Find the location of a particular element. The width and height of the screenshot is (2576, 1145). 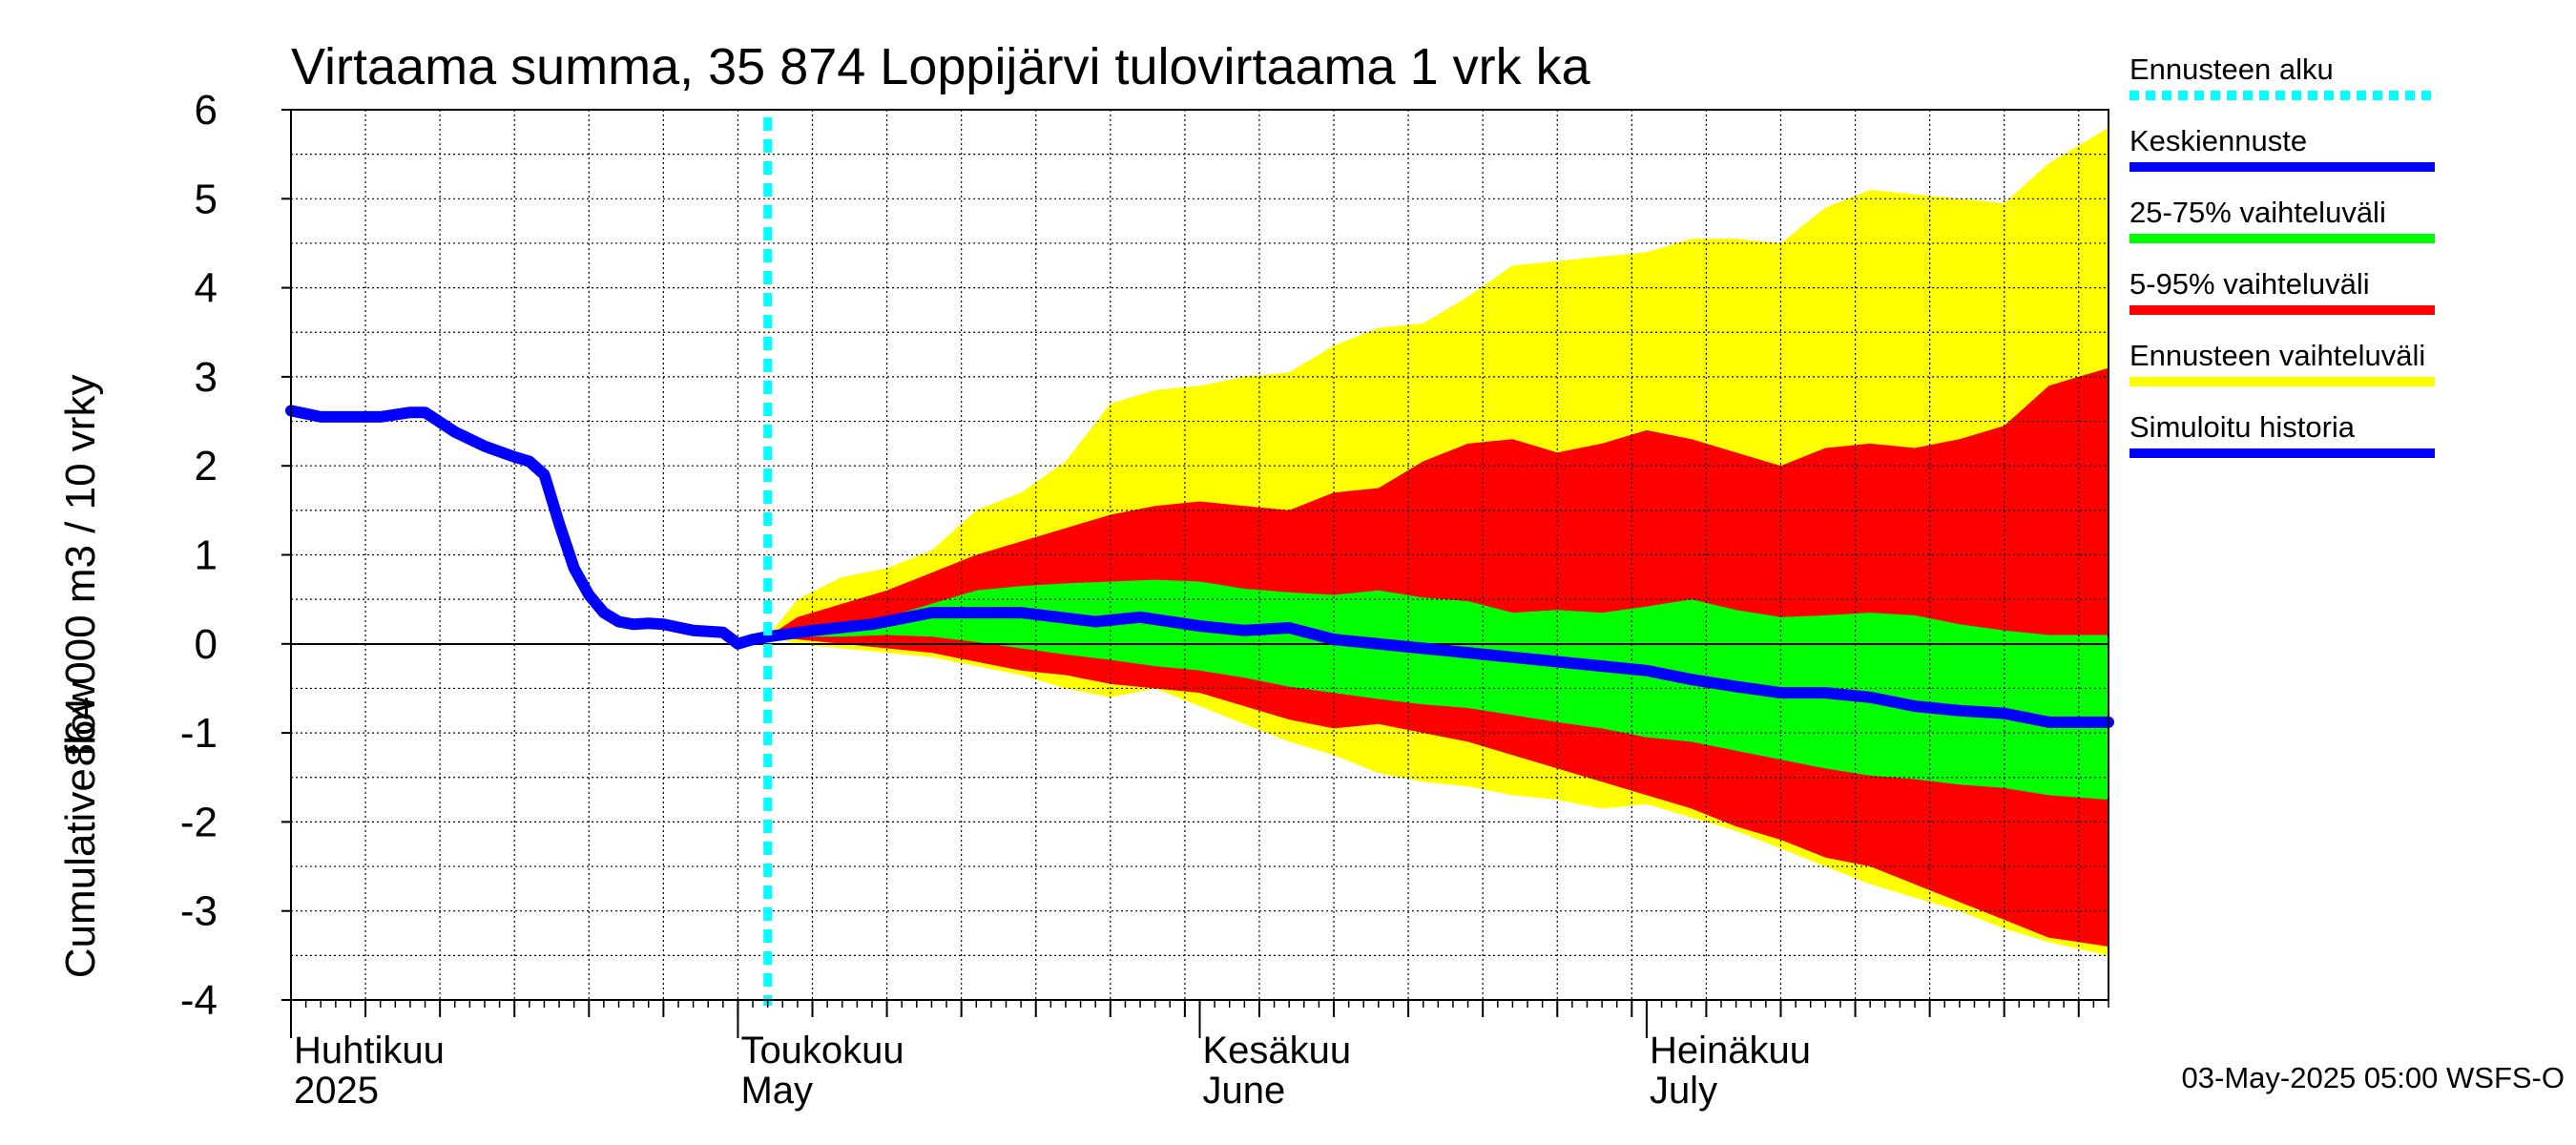

month-label-fi: Heinäkuu is located at coordinates (1730, 1051).